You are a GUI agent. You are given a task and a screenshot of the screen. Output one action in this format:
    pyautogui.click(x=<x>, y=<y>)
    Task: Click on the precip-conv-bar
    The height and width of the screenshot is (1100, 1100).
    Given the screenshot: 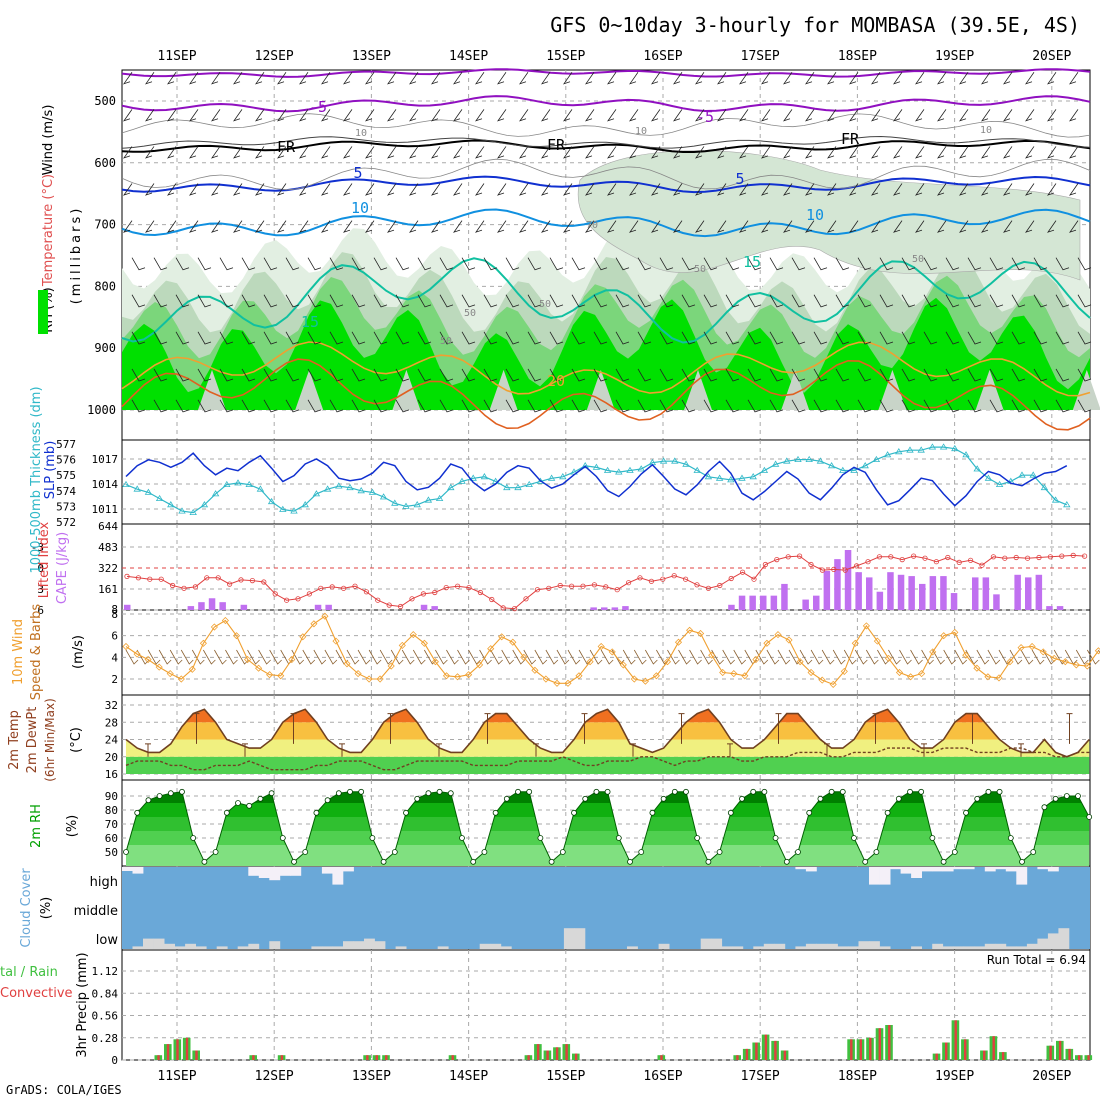 What is the action you would take?
    pyautogui.click(x=879, y=1044)
    